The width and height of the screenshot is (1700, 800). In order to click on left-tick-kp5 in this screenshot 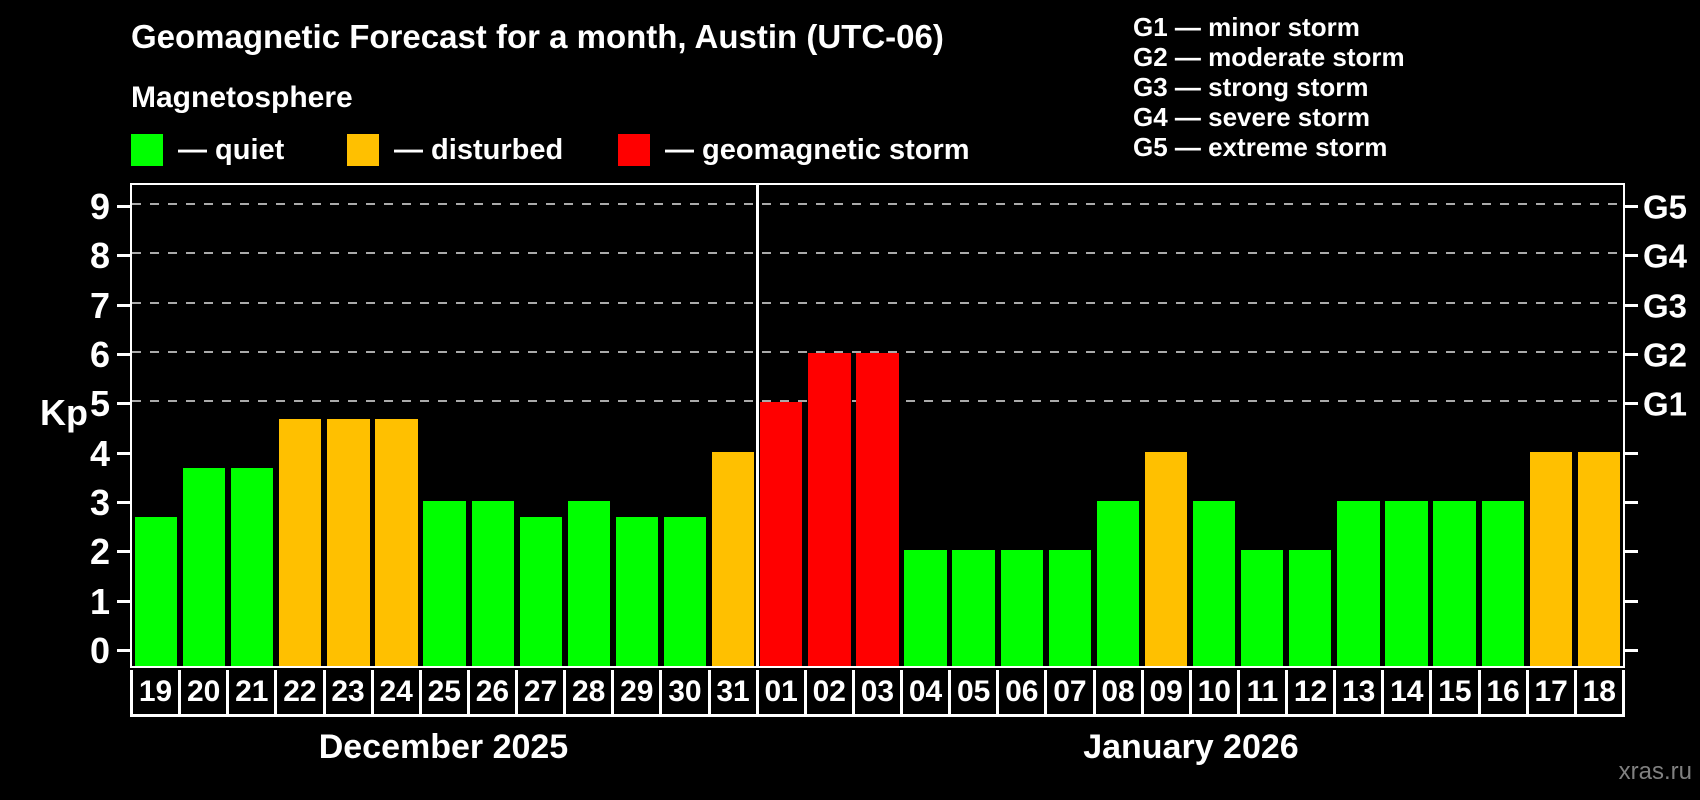, I will do `click(123, 404)`.